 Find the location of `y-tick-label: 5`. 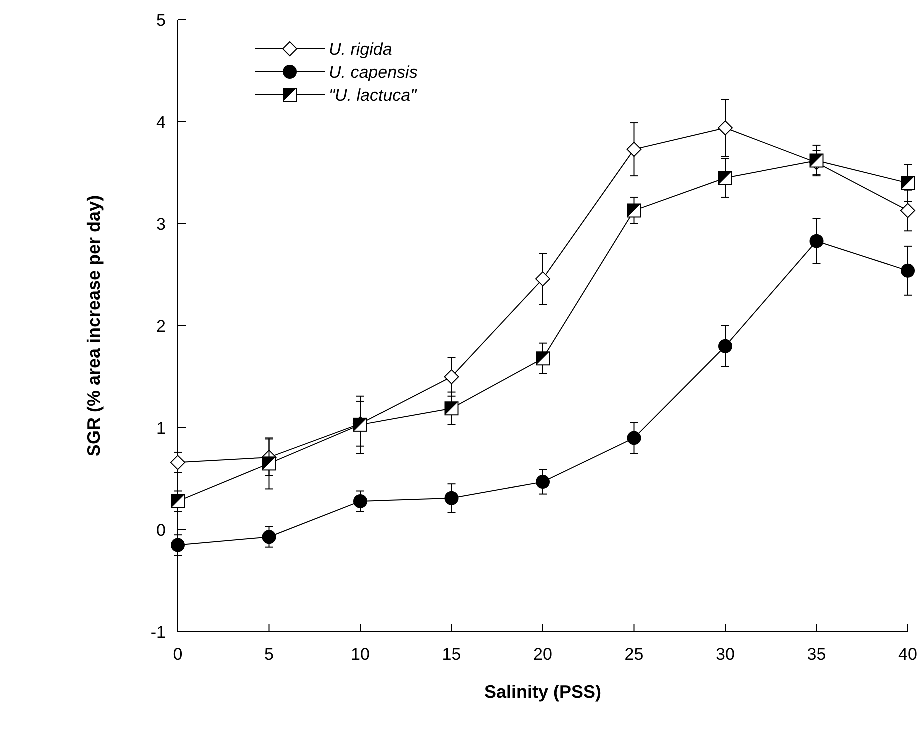

y-tick-label: 5 is located at coordinates (161, 20).